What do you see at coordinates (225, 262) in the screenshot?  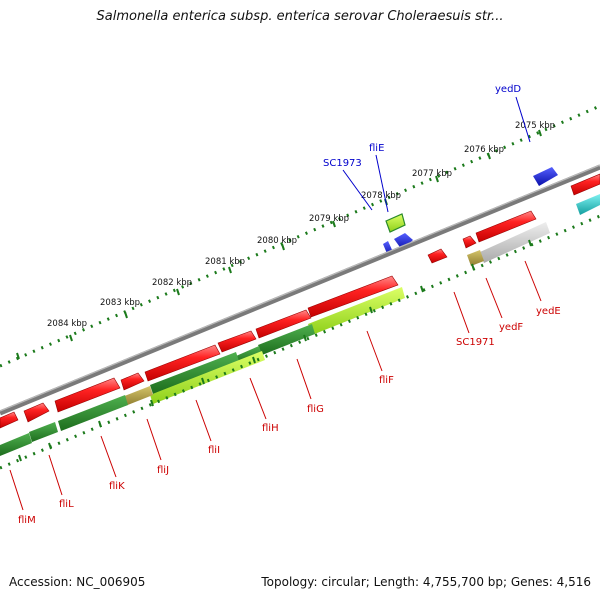 I see `scale-label: 2081 kbp` at bounding box center [225, 262].